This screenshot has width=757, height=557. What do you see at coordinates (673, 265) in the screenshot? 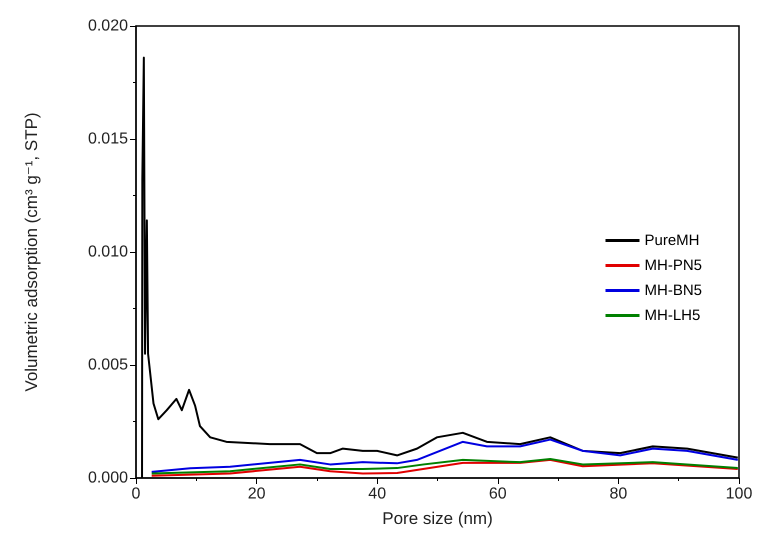
I see `legend-label: MH-PN5` at bounding box center [673, 265].